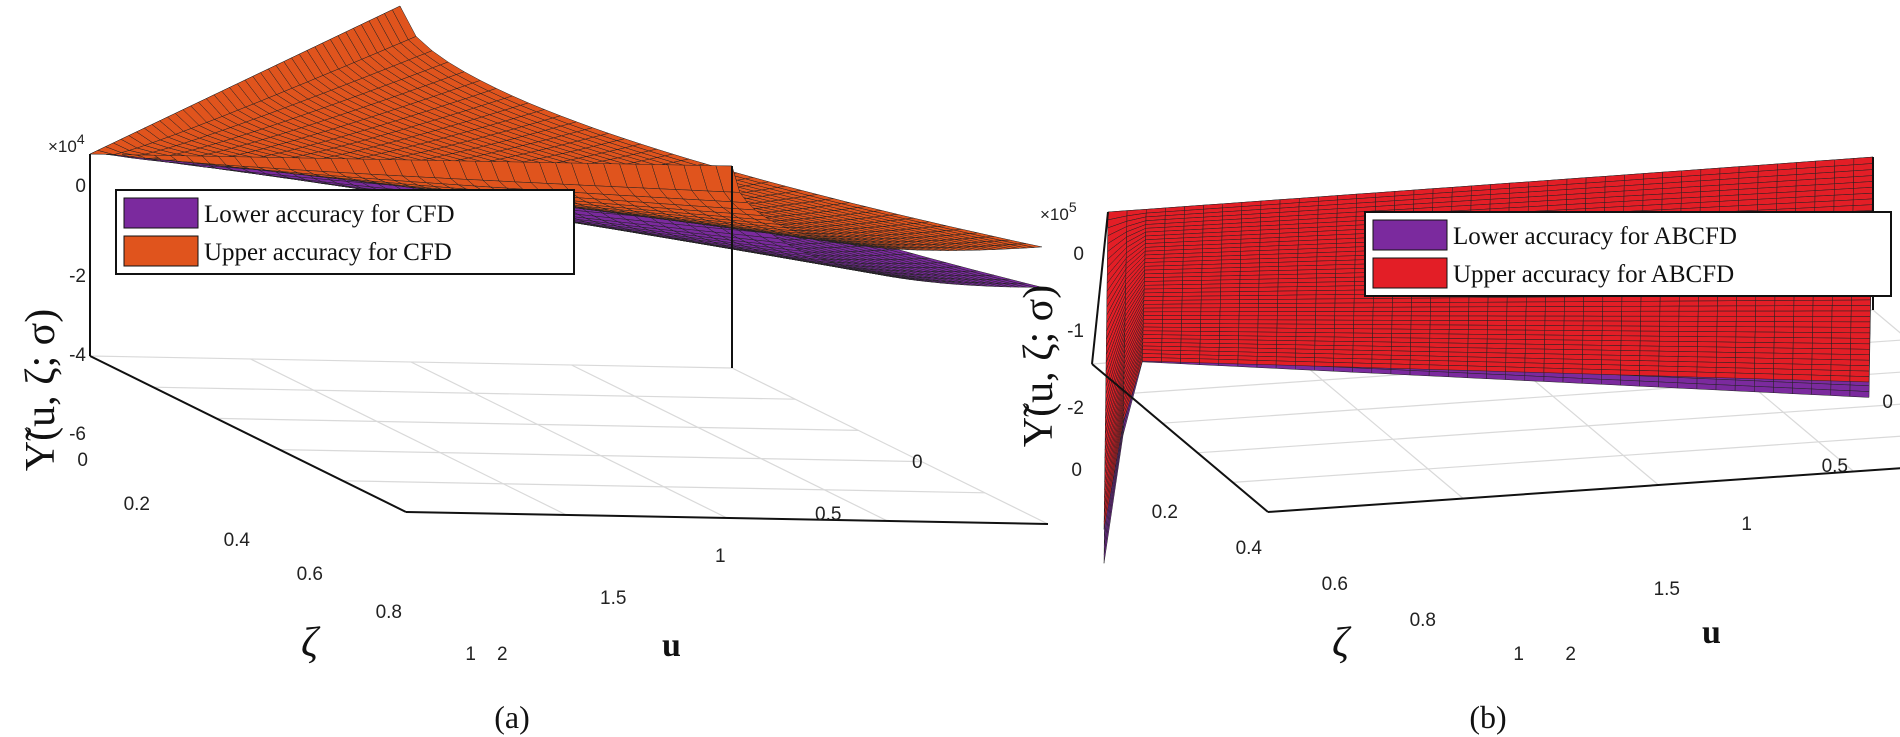  What do you see at coordinates (470, 654) in the screenshot?
I see `panel-a-ytick-5: 1` at bounding box center [470, 654].